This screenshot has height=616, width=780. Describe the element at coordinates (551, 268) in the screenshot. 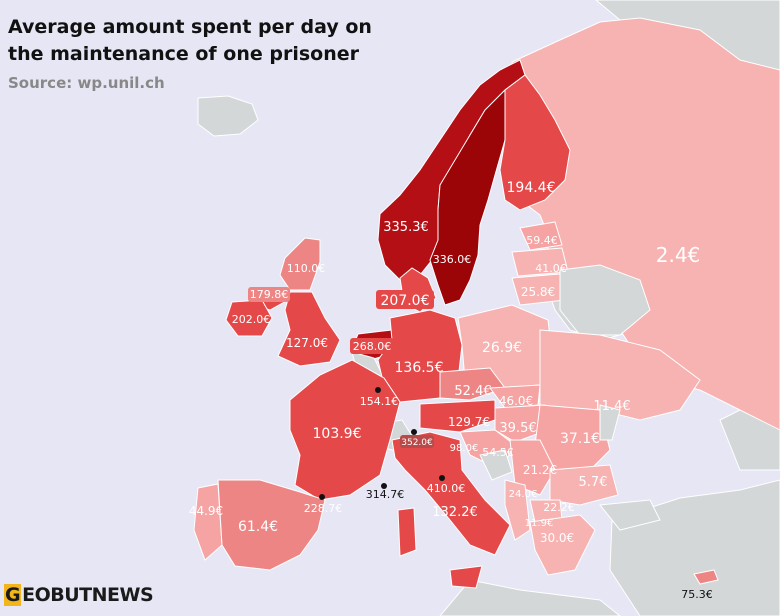

I see `label-latvia: 41.0€` at that location.